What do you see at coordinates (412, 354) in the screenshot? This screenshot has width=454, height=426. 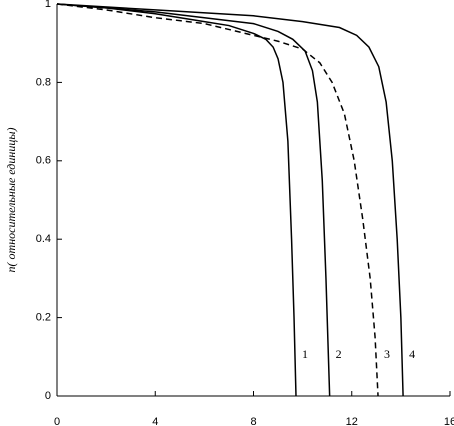 I see `series-label: 4` at bounding box center [412, 354].